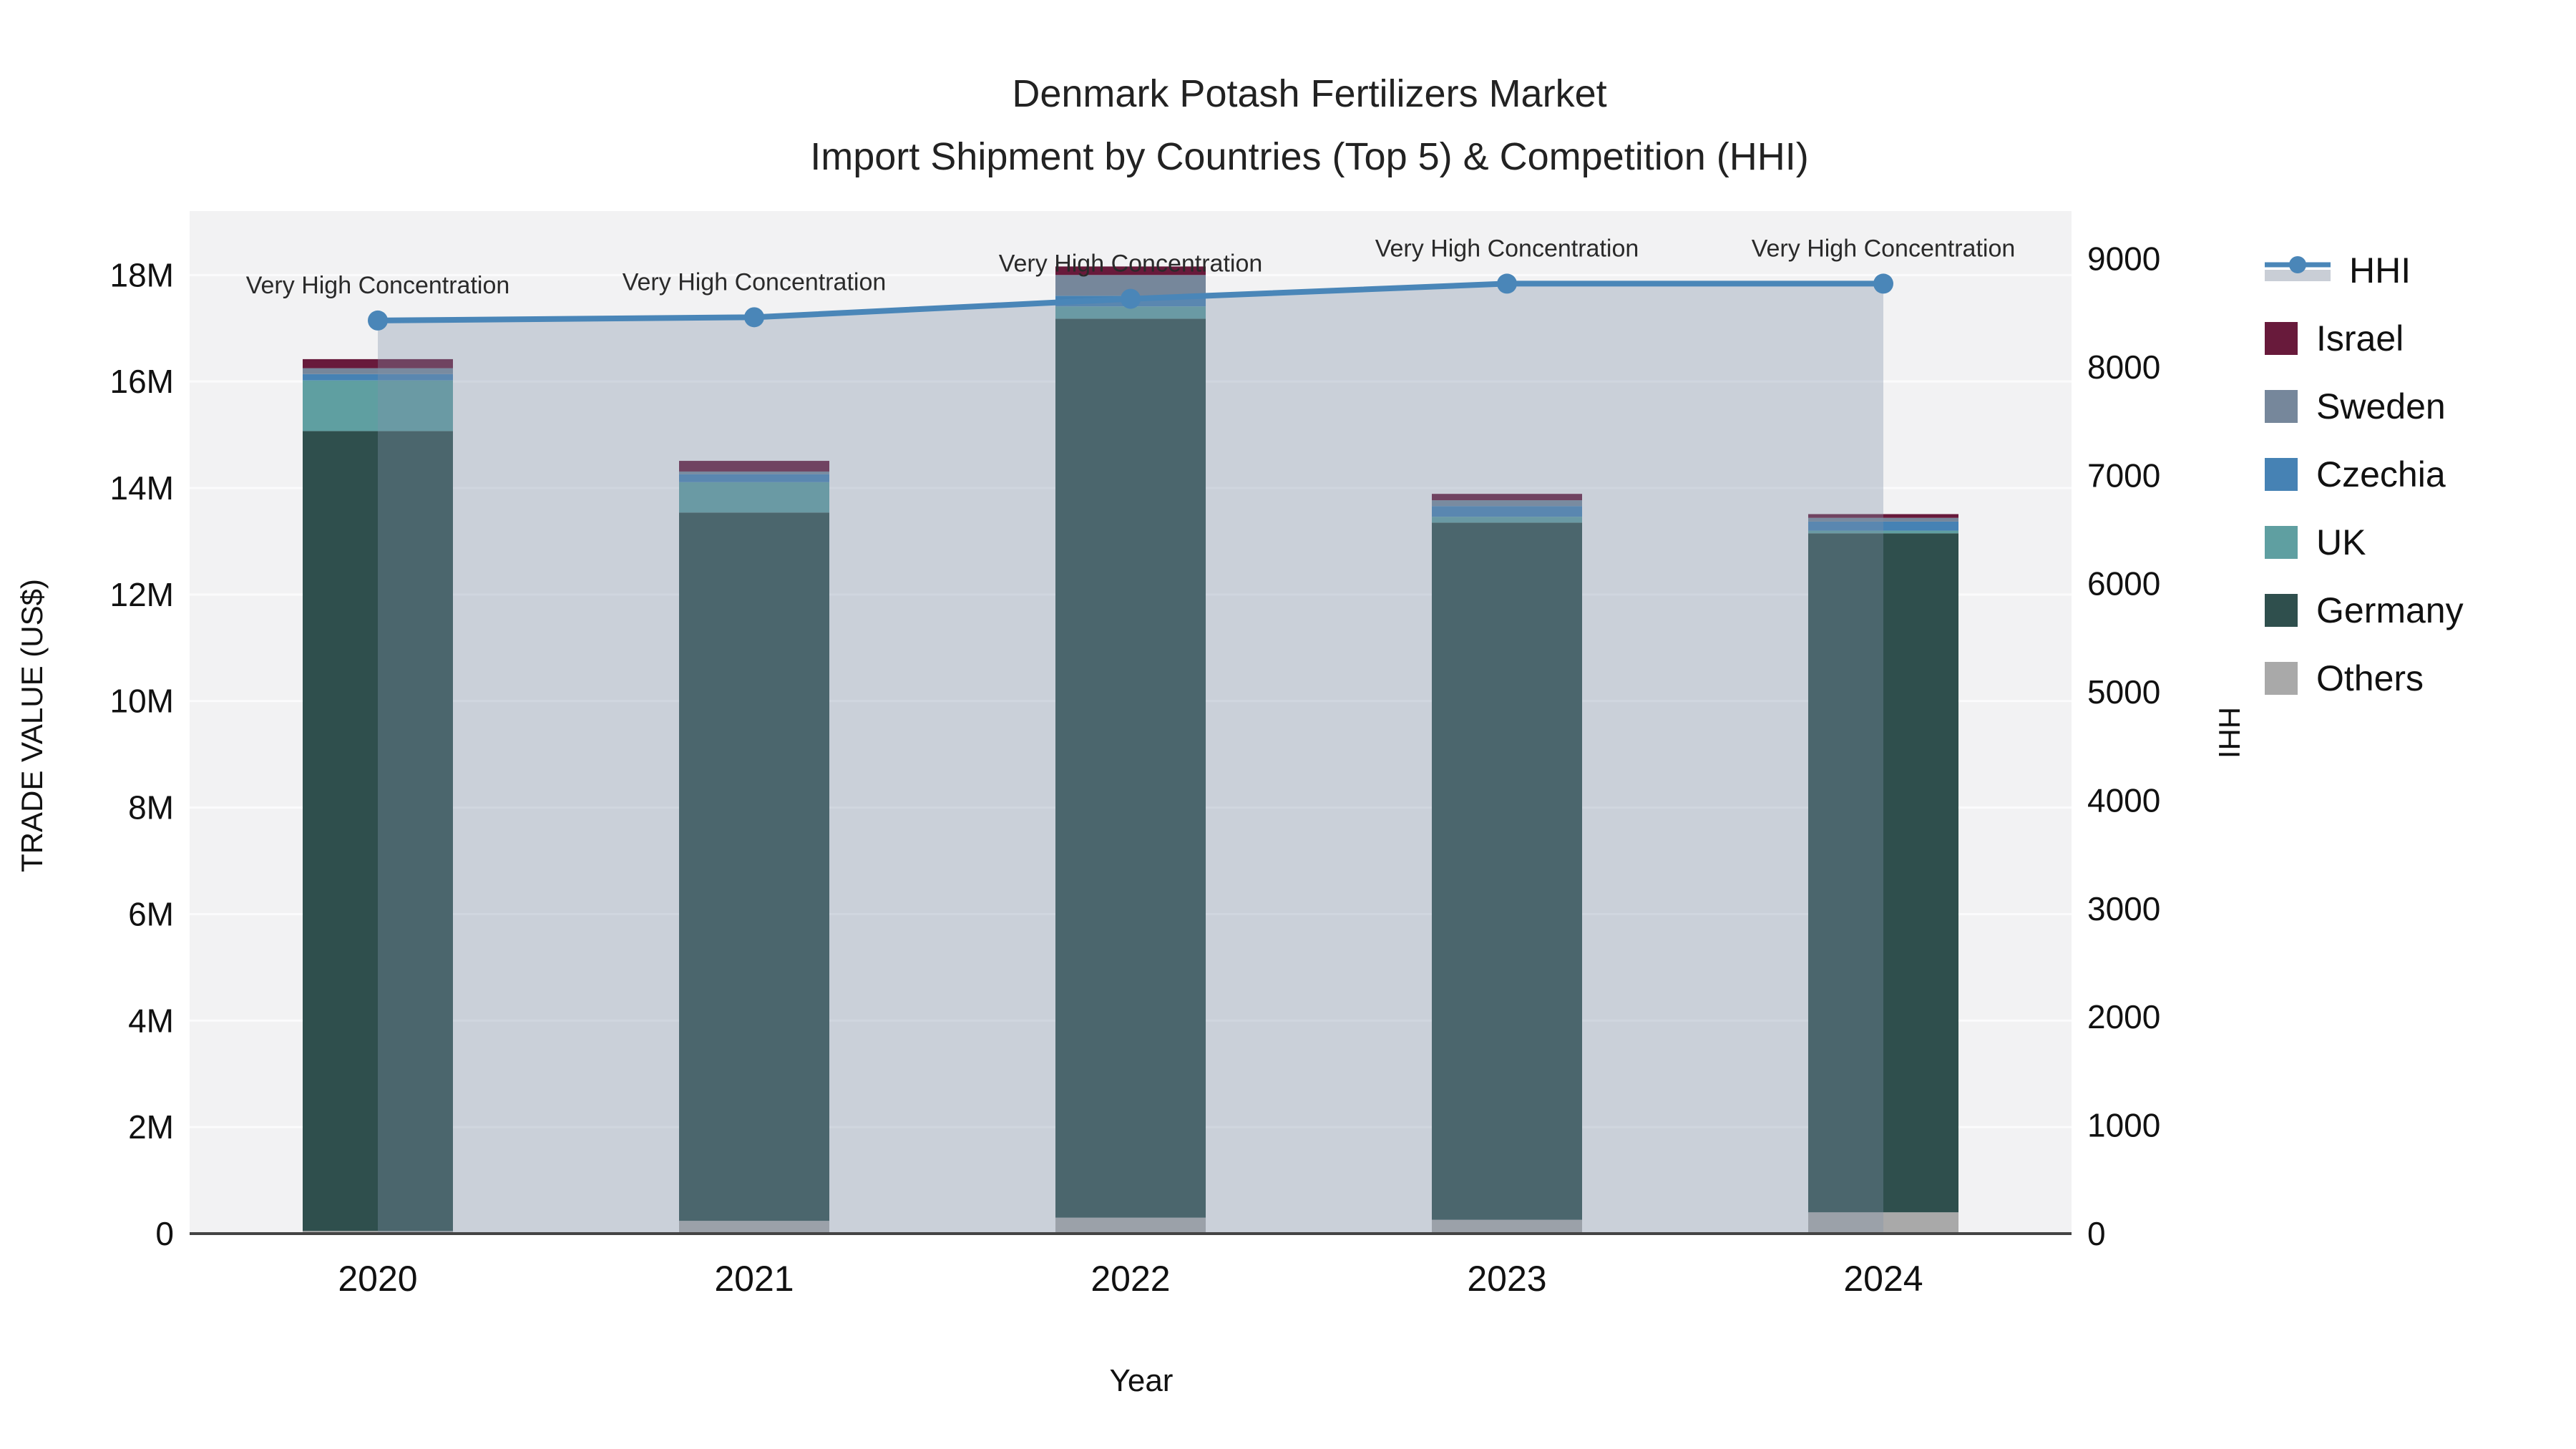  What do you see at coordinates (151, 807) in the screenshot?
I see `y-left-tick-8M: 8M` at bounding box center [151, 807].